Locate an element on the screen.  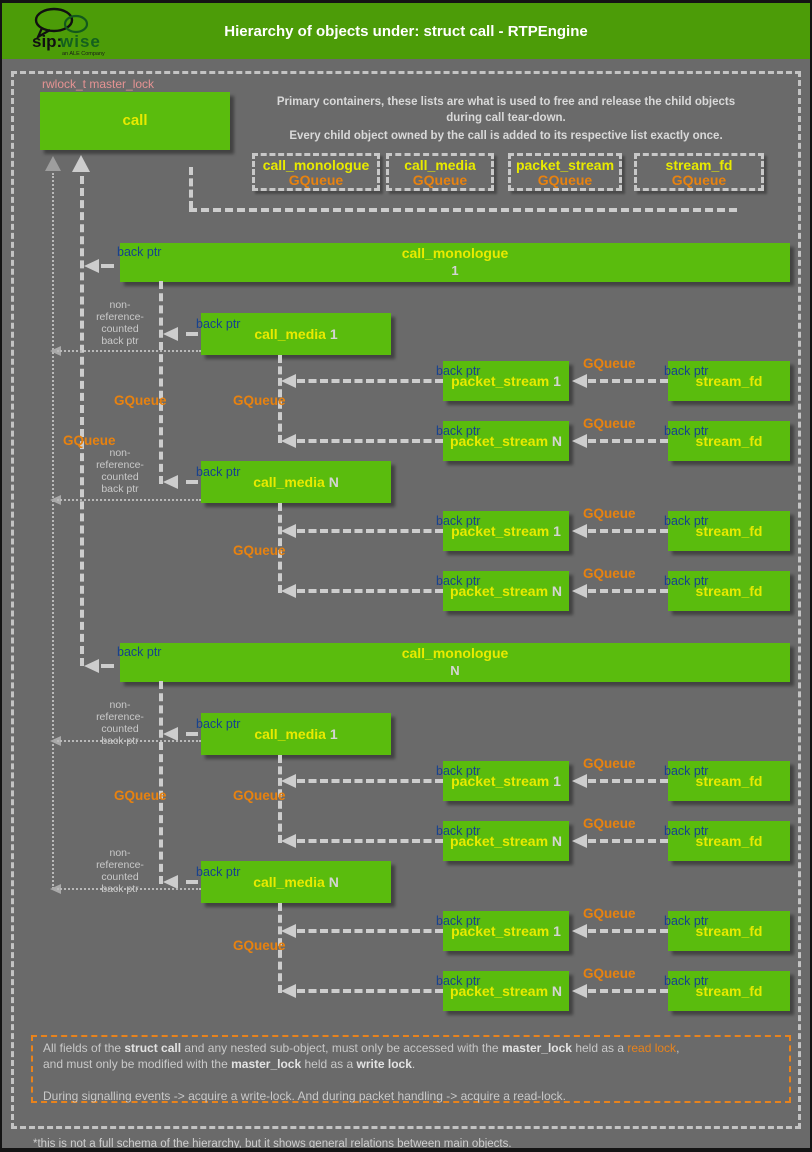
container-title: call_monologue is located at coordinates (316, 165).